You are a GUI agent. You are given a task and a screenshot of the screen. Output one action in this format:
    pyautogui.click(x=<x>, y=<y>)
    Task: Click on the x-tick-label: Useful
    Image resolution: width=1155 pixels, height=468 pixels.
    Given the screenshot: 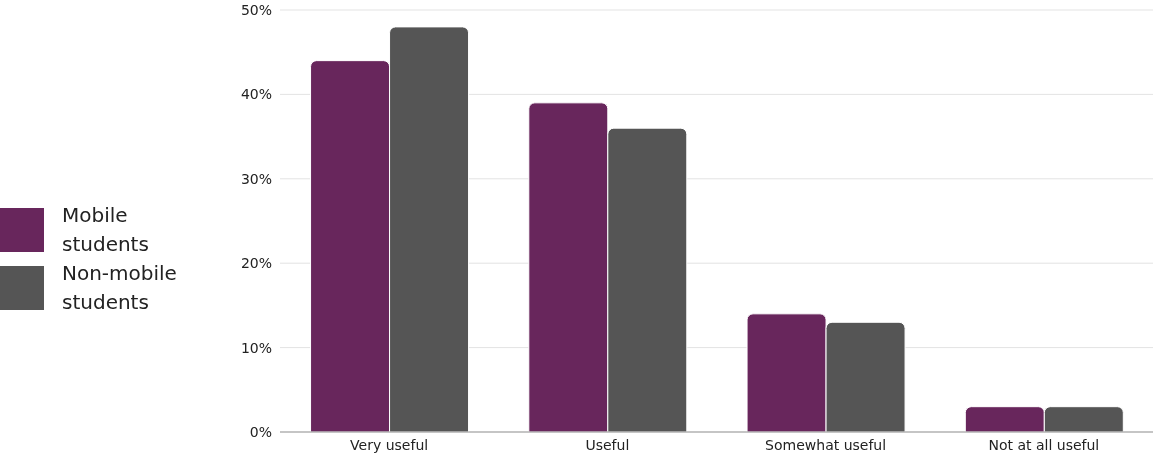 What is the action you would take?
    pyautogui.click(x=607, y=444)
    